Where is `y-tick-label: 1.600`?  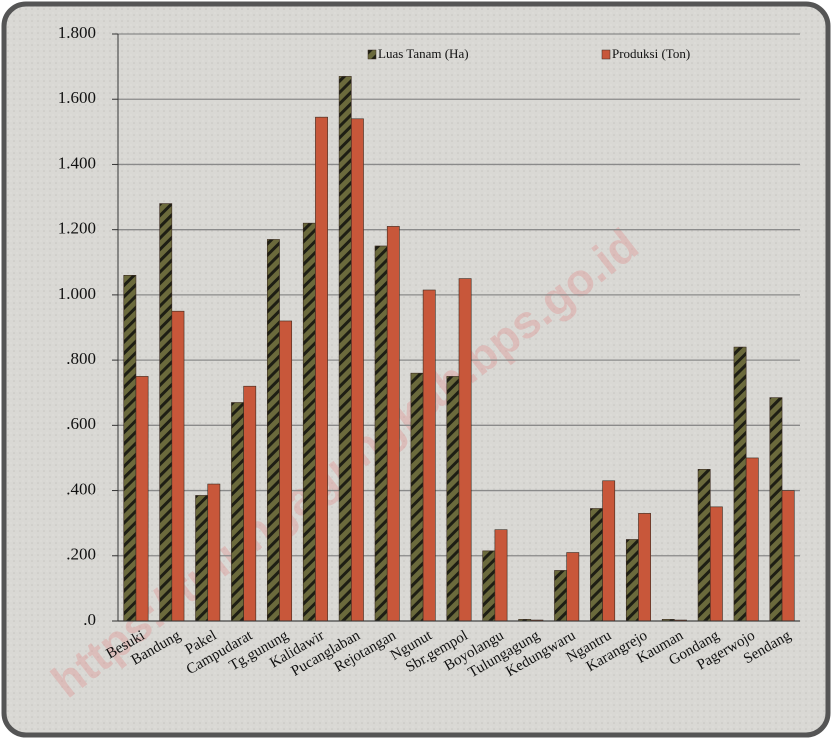 y-tick-label: 1.600 is located at coordinates (77, 97).